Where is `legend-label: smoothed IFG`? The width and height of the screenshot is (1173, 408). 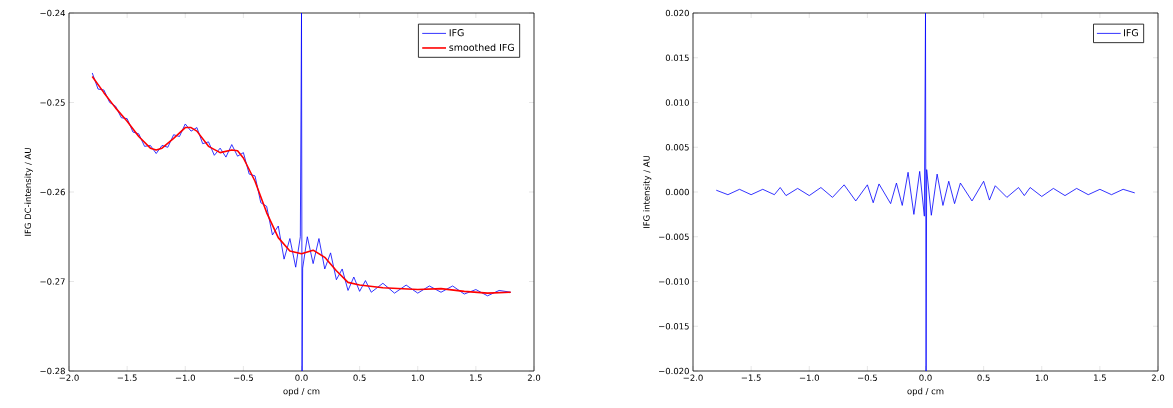
legend-label: smoothed IFG is located at coordinates (481, 47).